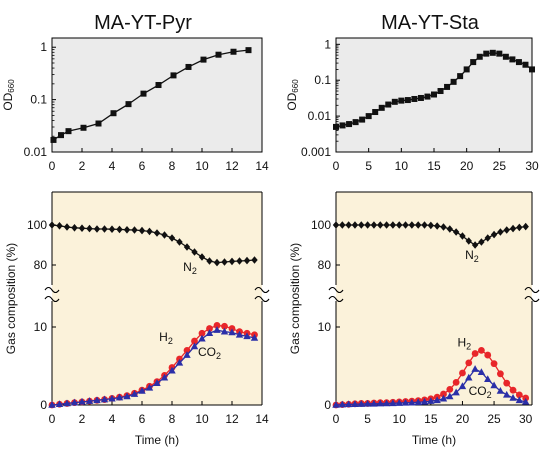 The image size is (551, 462). Describe the element at coordinates (11, 298) in the screenshot. I see `pyr_gas-y-axis-label: Gas composition (%)` at that location.